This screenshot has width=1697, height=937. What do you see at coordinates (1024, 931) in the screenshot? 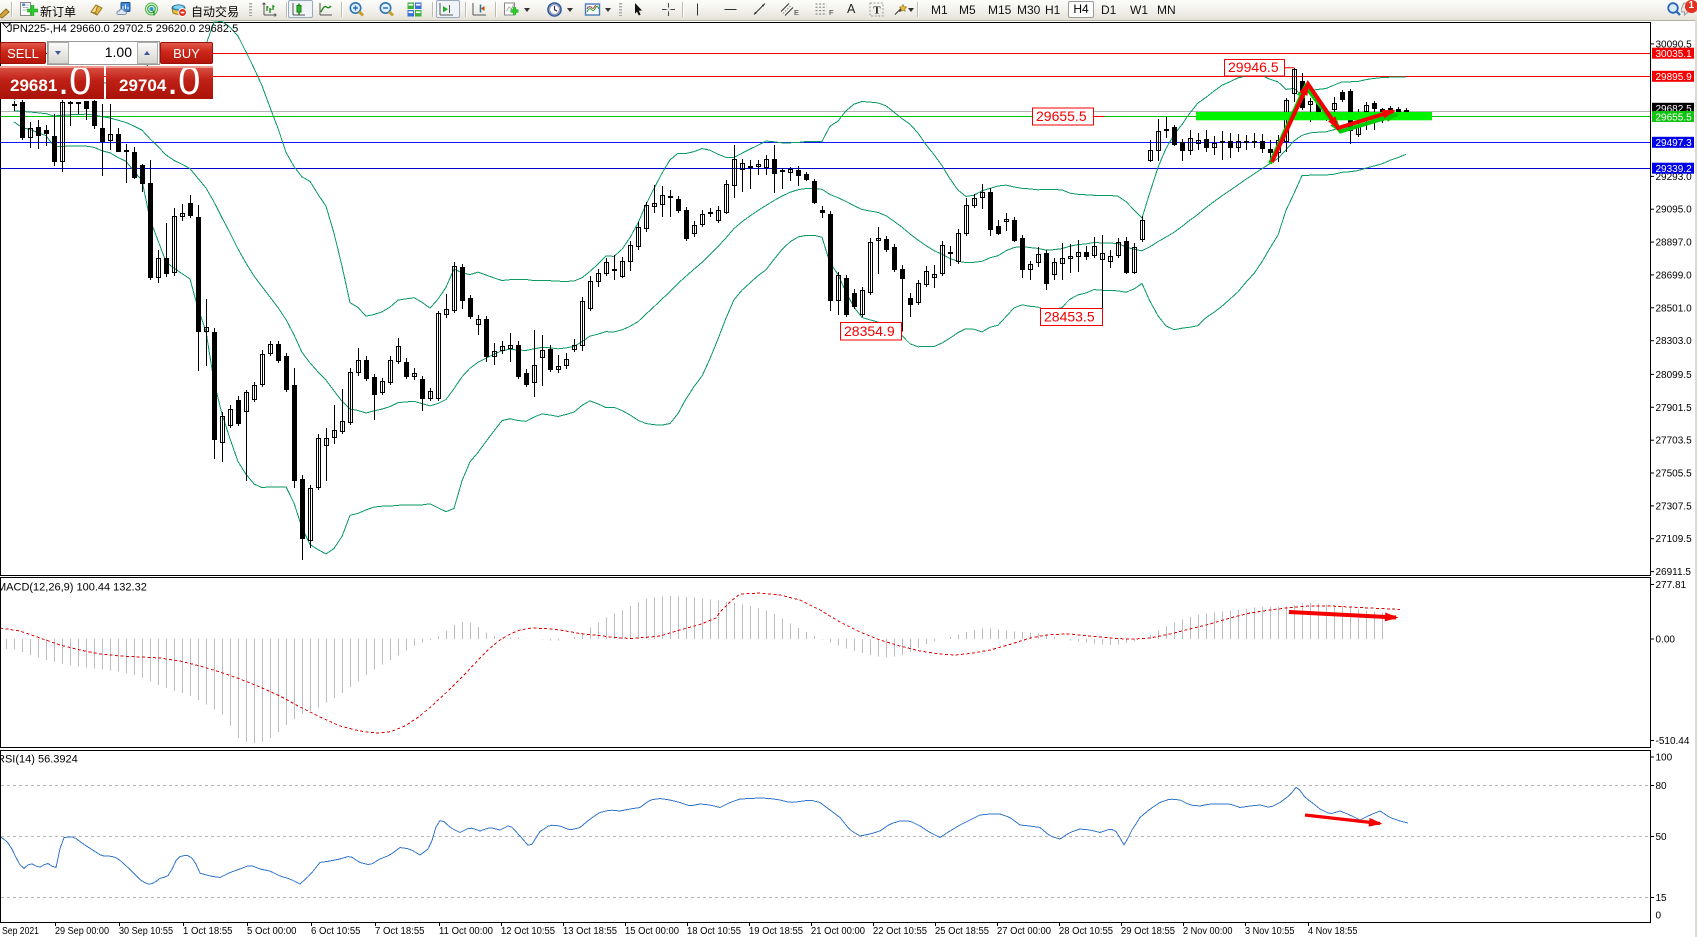
I see `svg-text: 27 Oct 00:00` at bounding box center [1024, 931].